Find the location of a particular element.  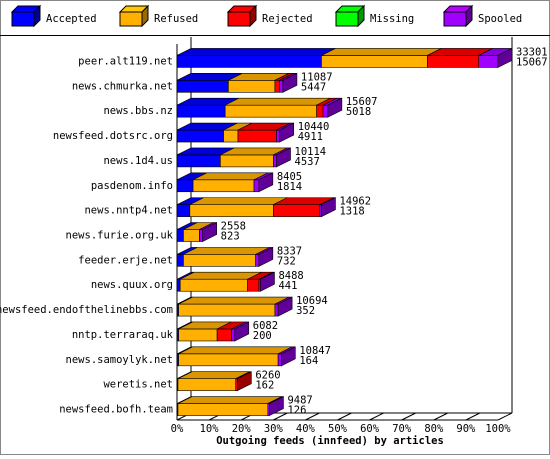

x-axis-title: Outgoing feeds (innfeed) by articles is located at coordinates (330, 441).